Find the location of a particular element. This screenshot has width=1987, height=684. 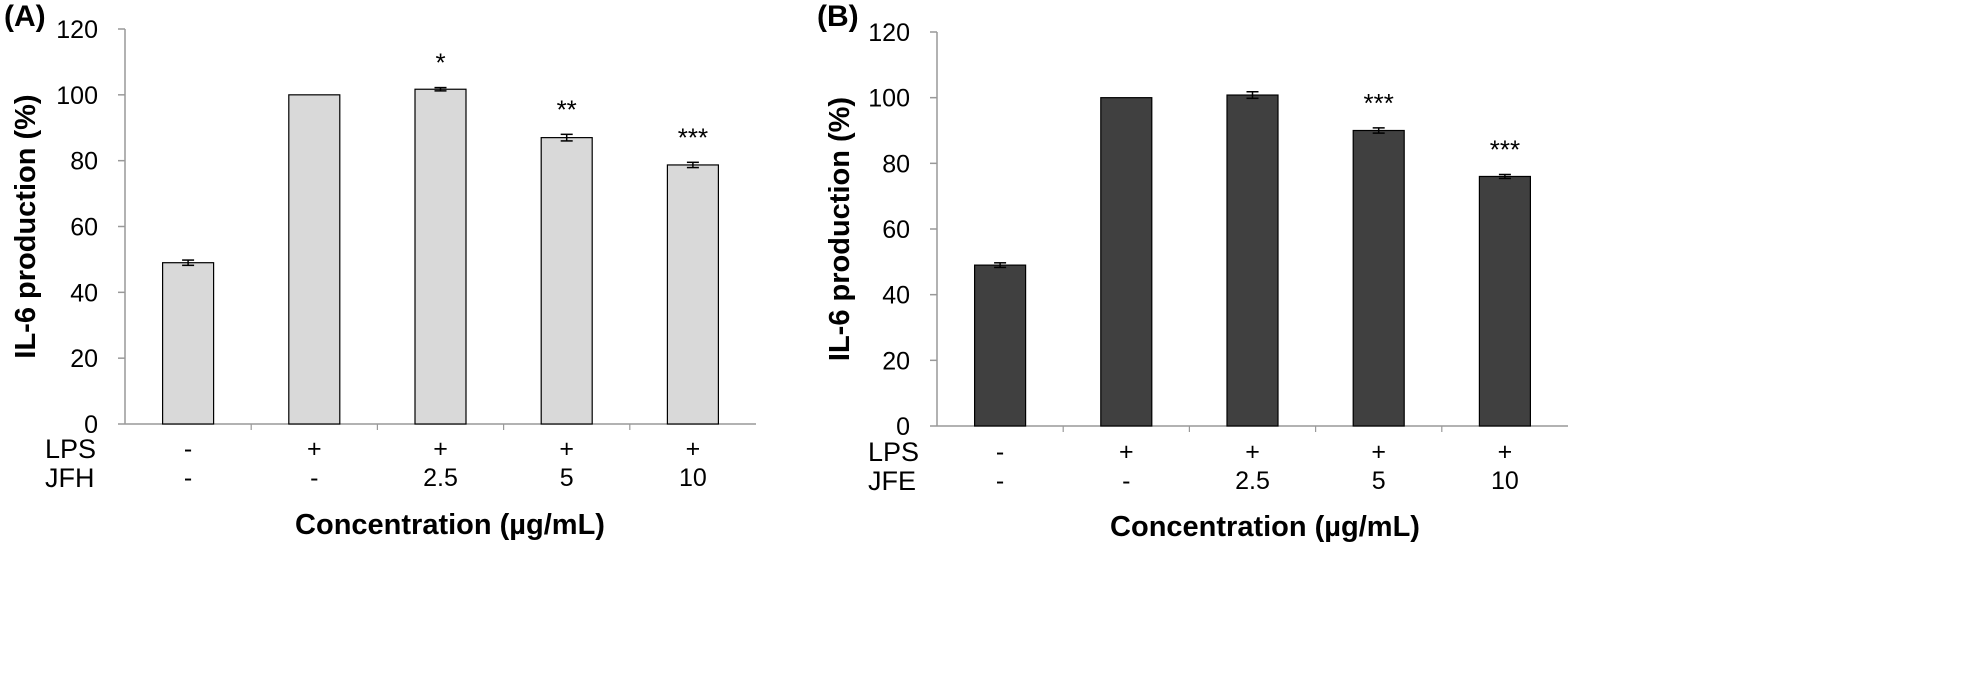

treatment-row-label: JFE is located at coordinates (892, 481).